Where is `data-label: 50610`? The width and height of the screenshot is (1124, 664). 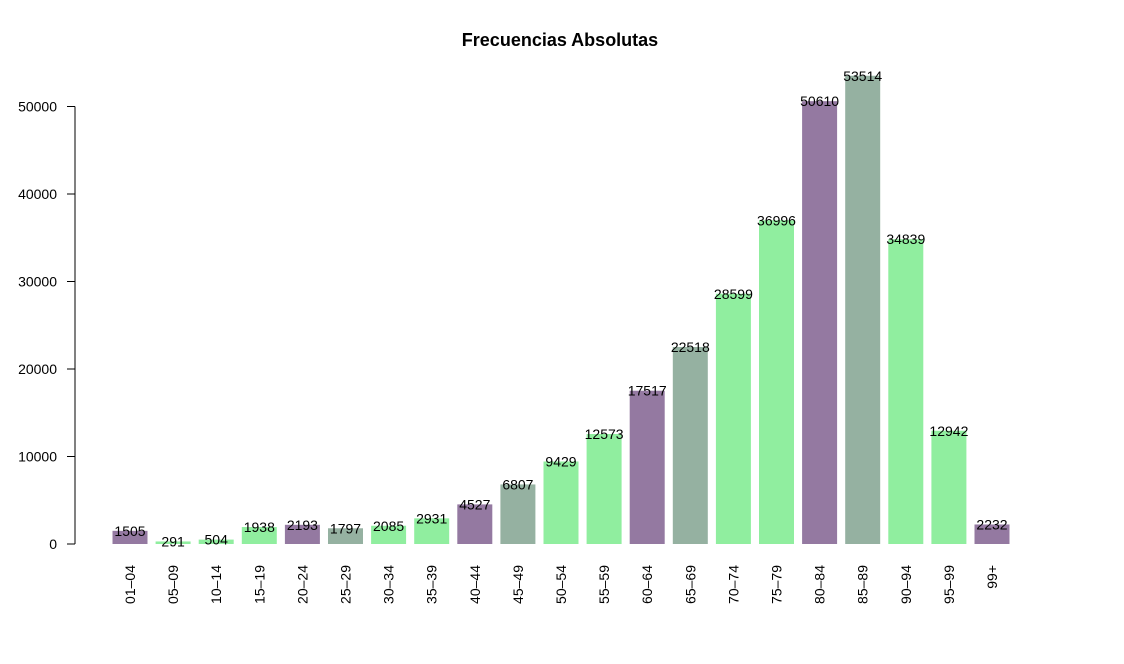
data-label: 50610 is located at coordinates (819, 101).